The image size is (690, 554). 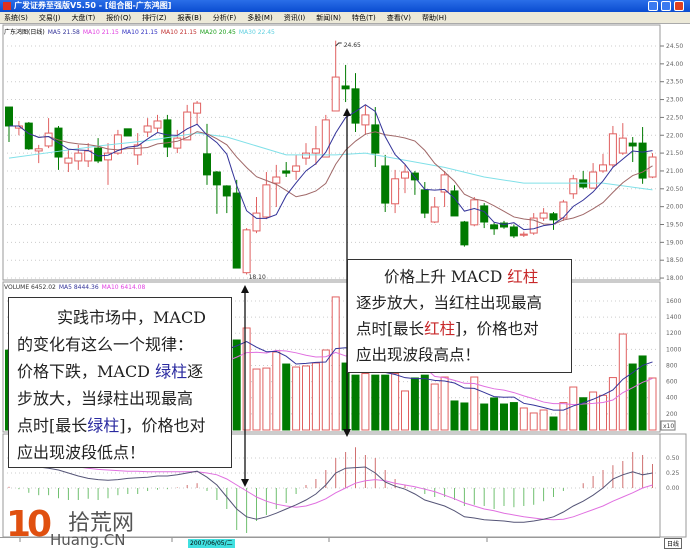 What do you see at coordinates (119, 18) in the screenshot?
I see `menu-item: 报价(Q)` at bounding box center [119, 18].